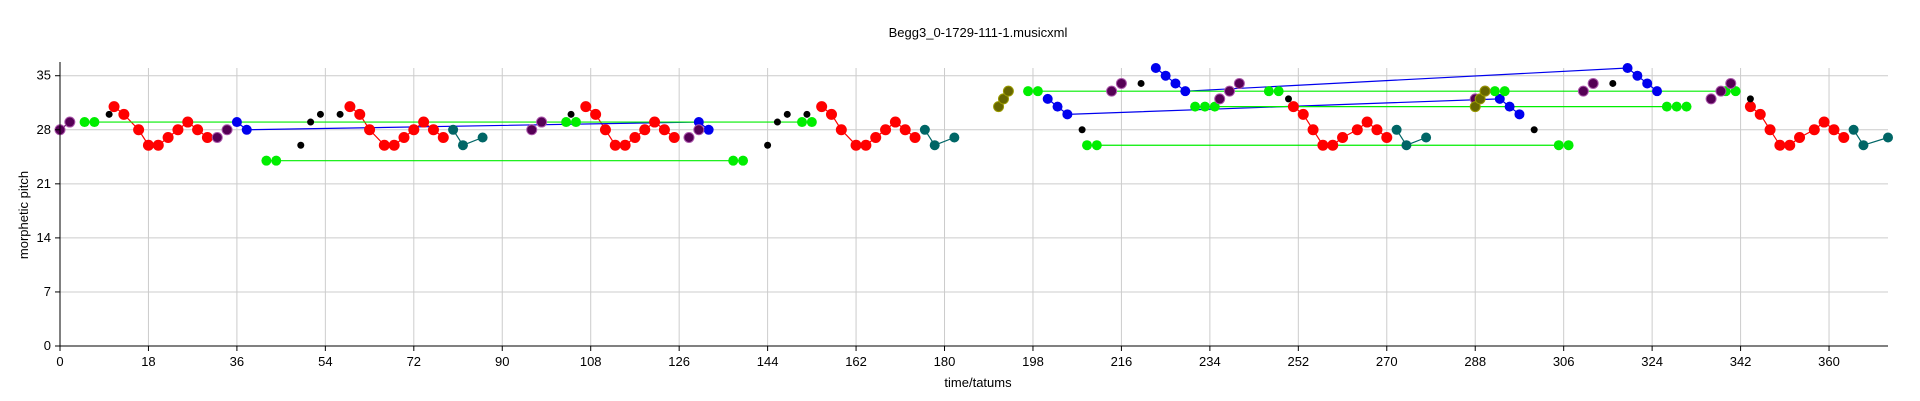 This screenshot has height=401, width=1920. Describe the element at coordinates (47, 291) in the screenshot. I see `y-tick-label: 7` at that location.